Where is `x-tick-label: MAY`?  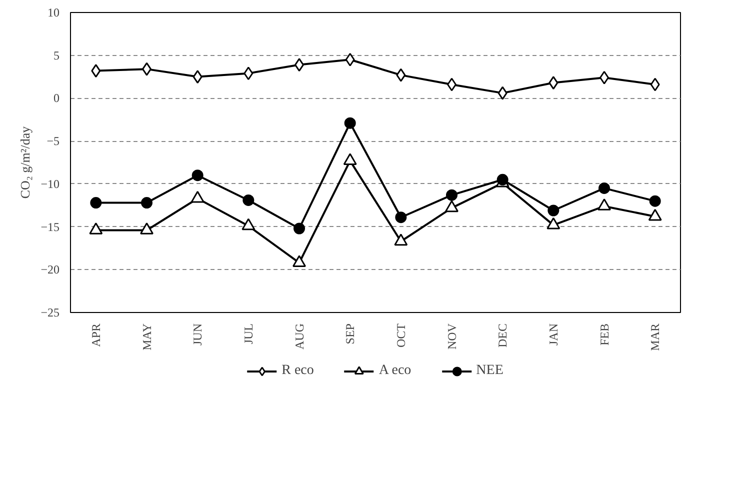 x-tick-label: MAY is located at coordinates (147, 336).